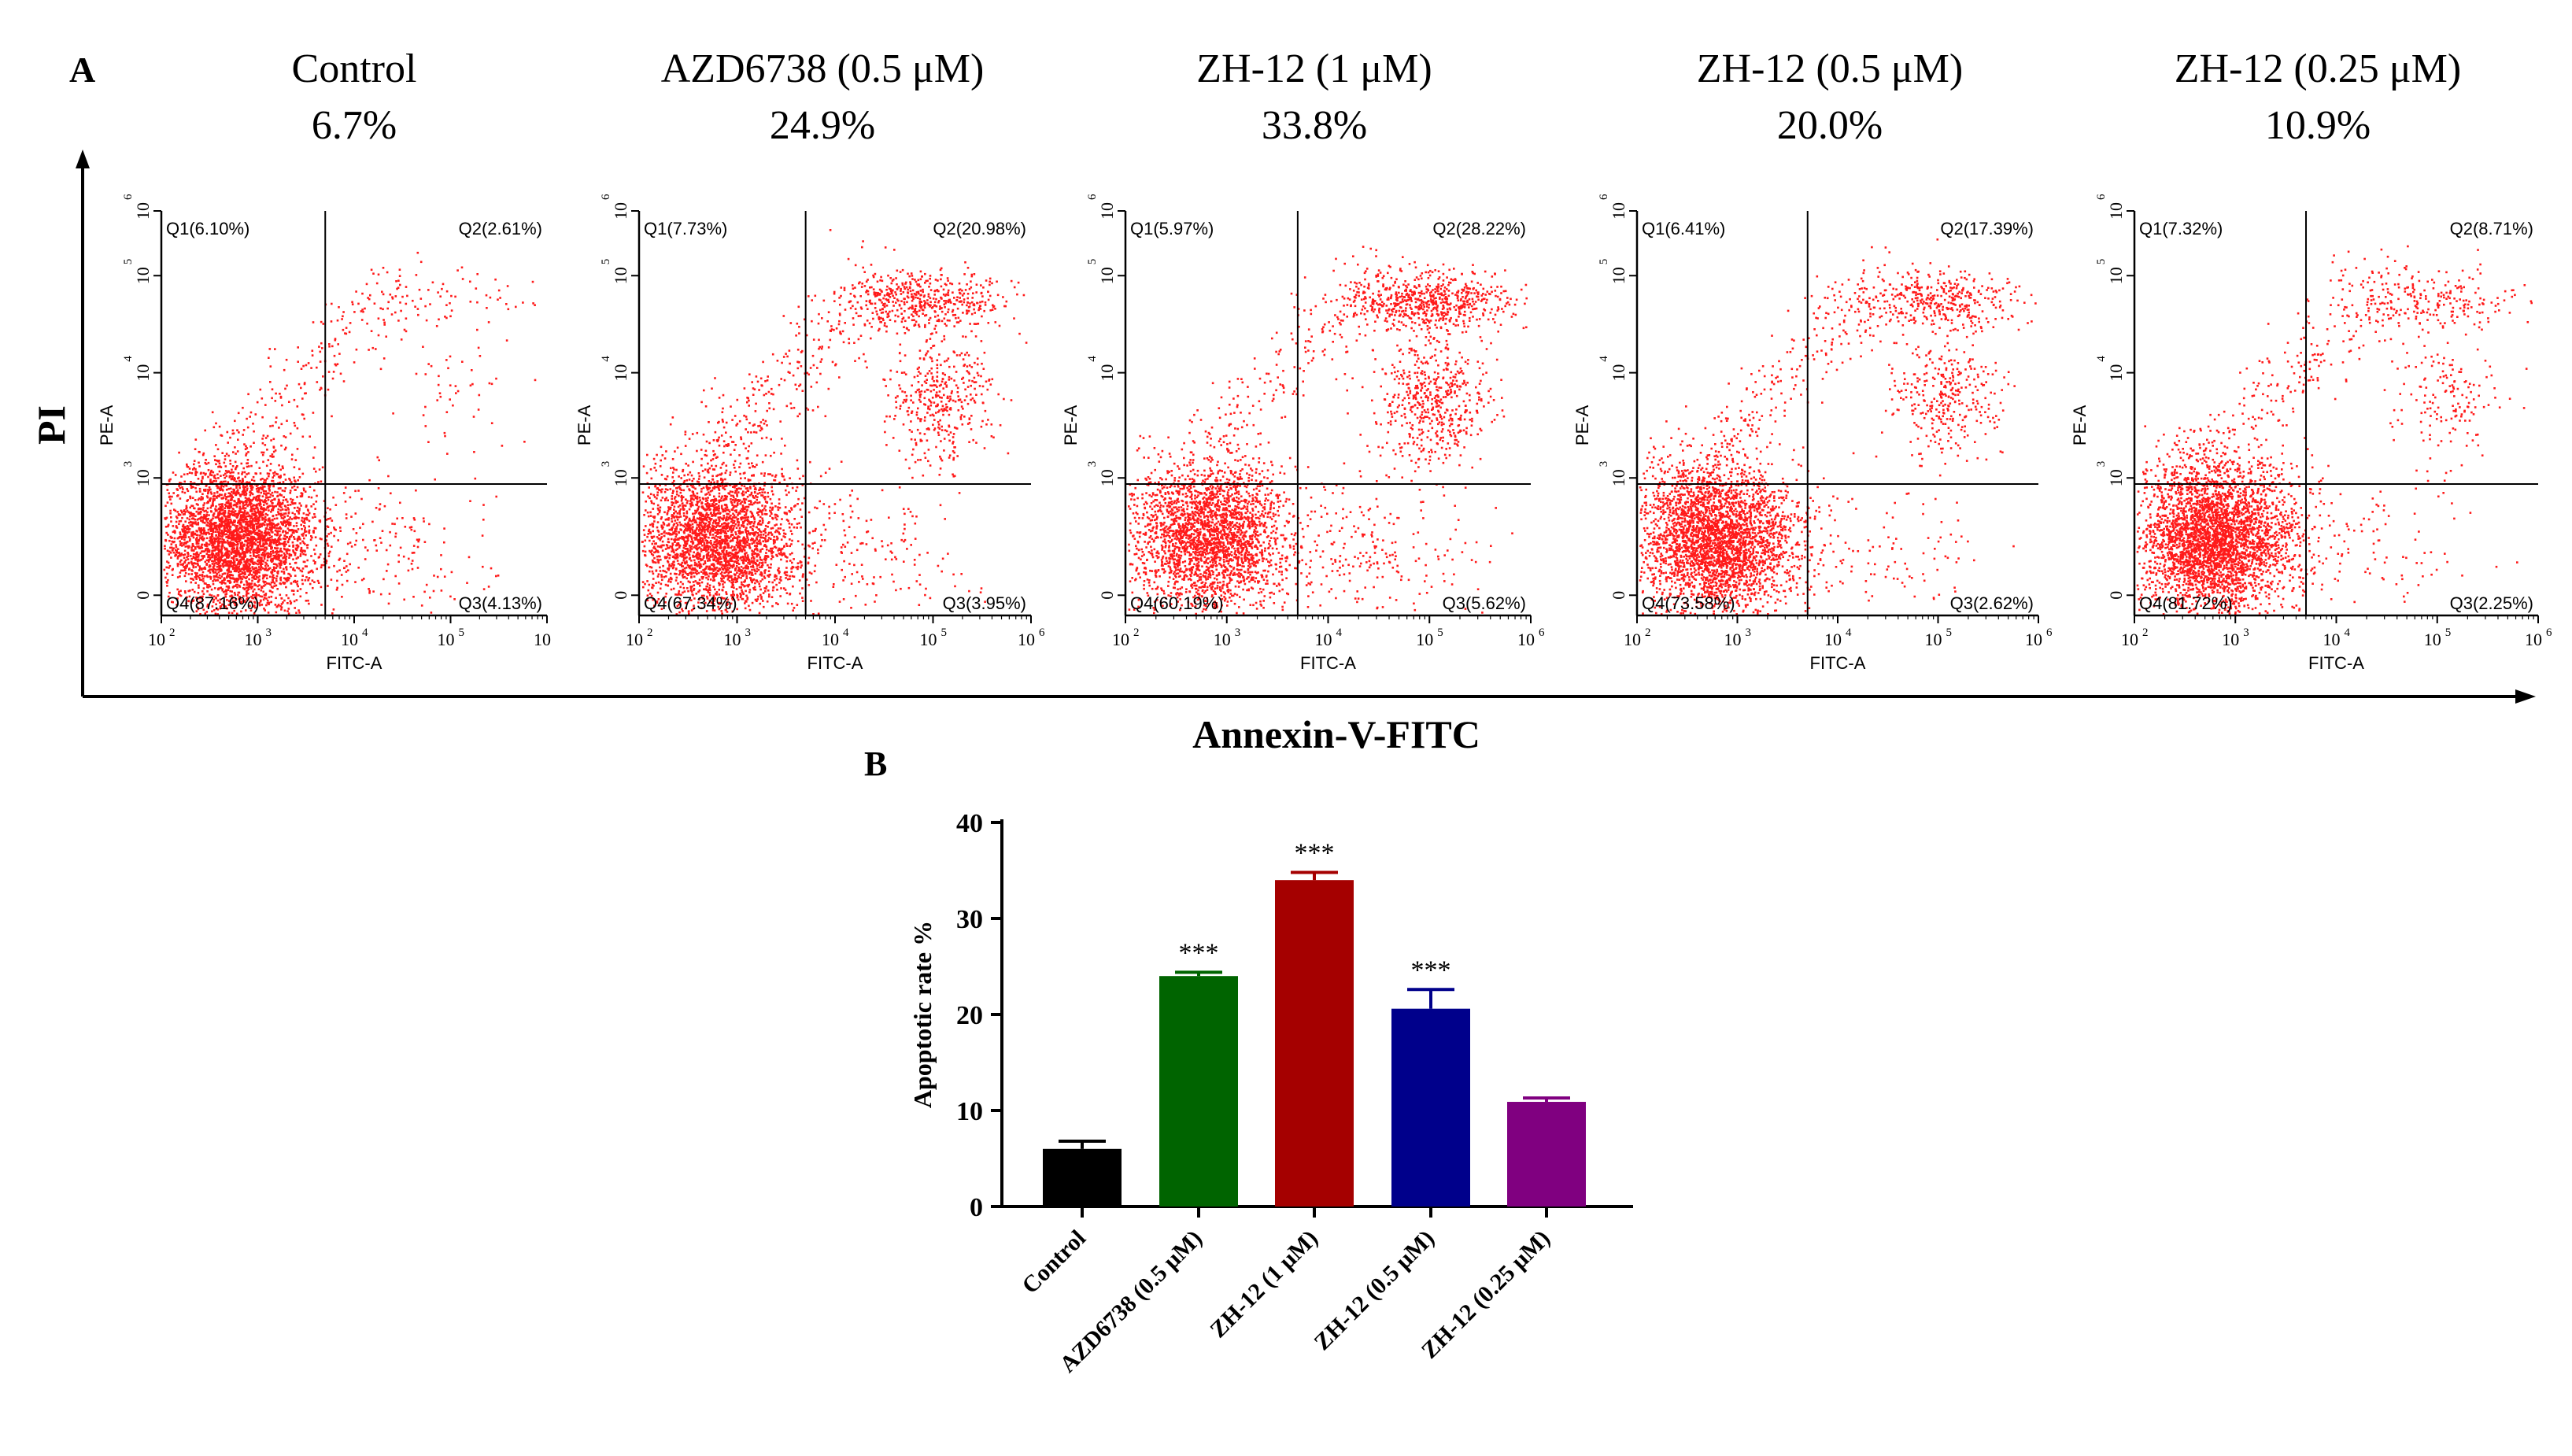 Image resolution: width=2572 pixels, height=1456 pixels. Describe the element at coordinates (977, 1207) in the screenshot. I see `bar-y-tick-label: 0` at that location.